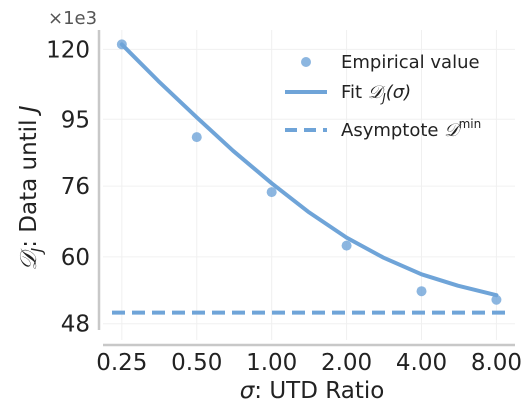 Image resolution: width=531 pixels, height=413 pixels. Describe the element at coordinates (470, 124) in the screenshot. I see `legend-asymptote-sup: min` at that location.